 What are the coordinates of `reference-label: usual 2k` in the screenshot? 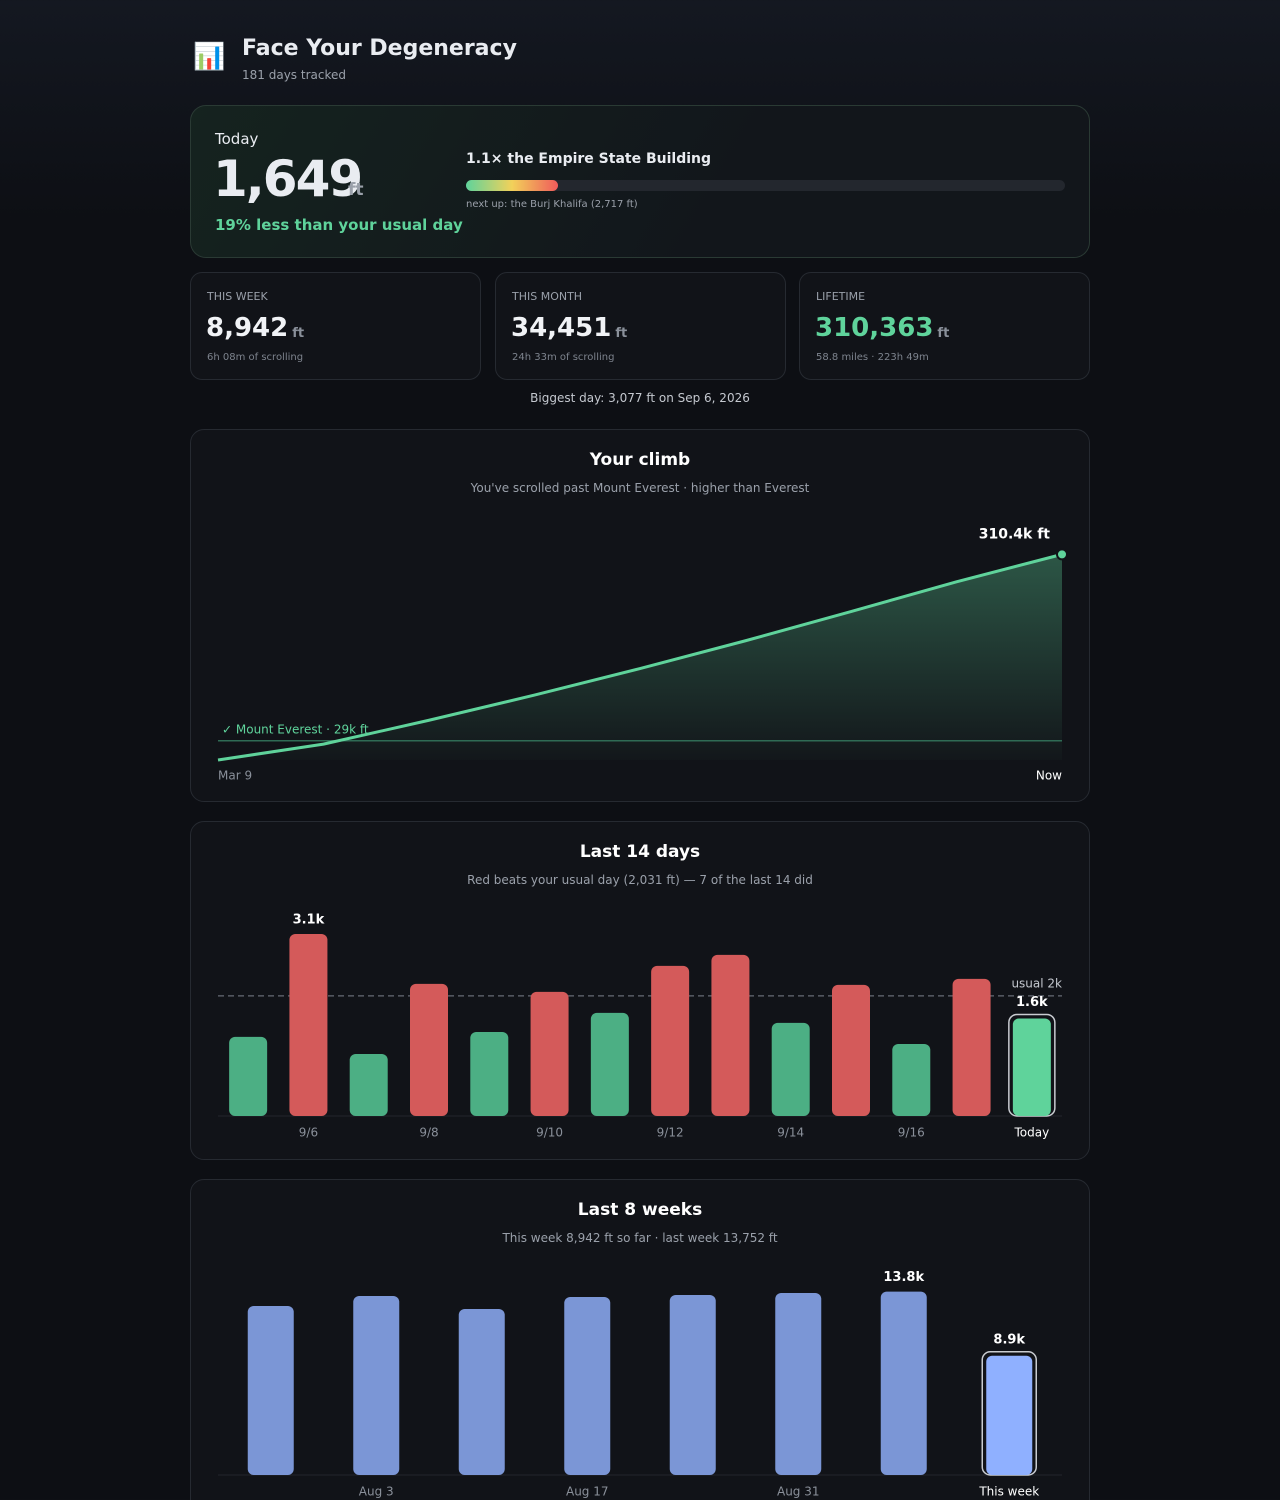 It's located at (1036, 983).